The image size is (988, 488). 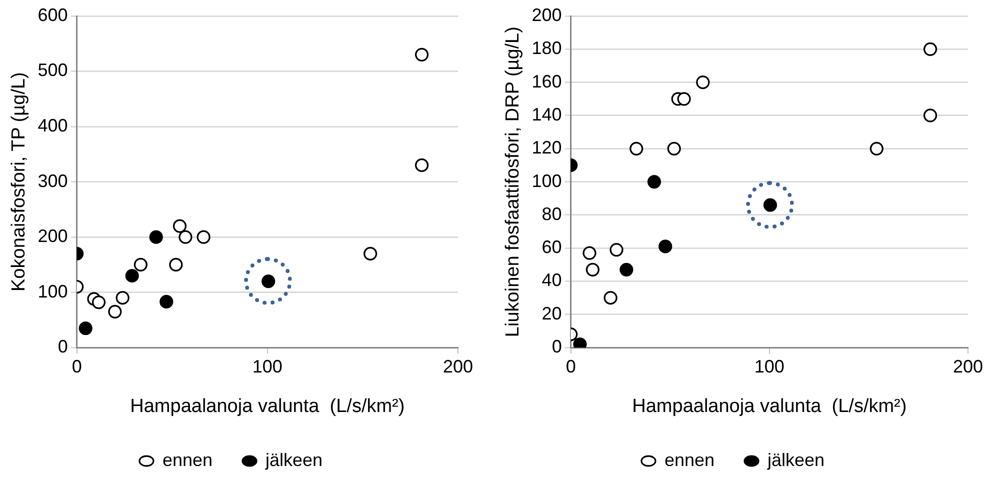 What do you see at coordinates (552, 214) in the screenshot?
I see `y-tick-label: 80` at bounding box center [552, 214].